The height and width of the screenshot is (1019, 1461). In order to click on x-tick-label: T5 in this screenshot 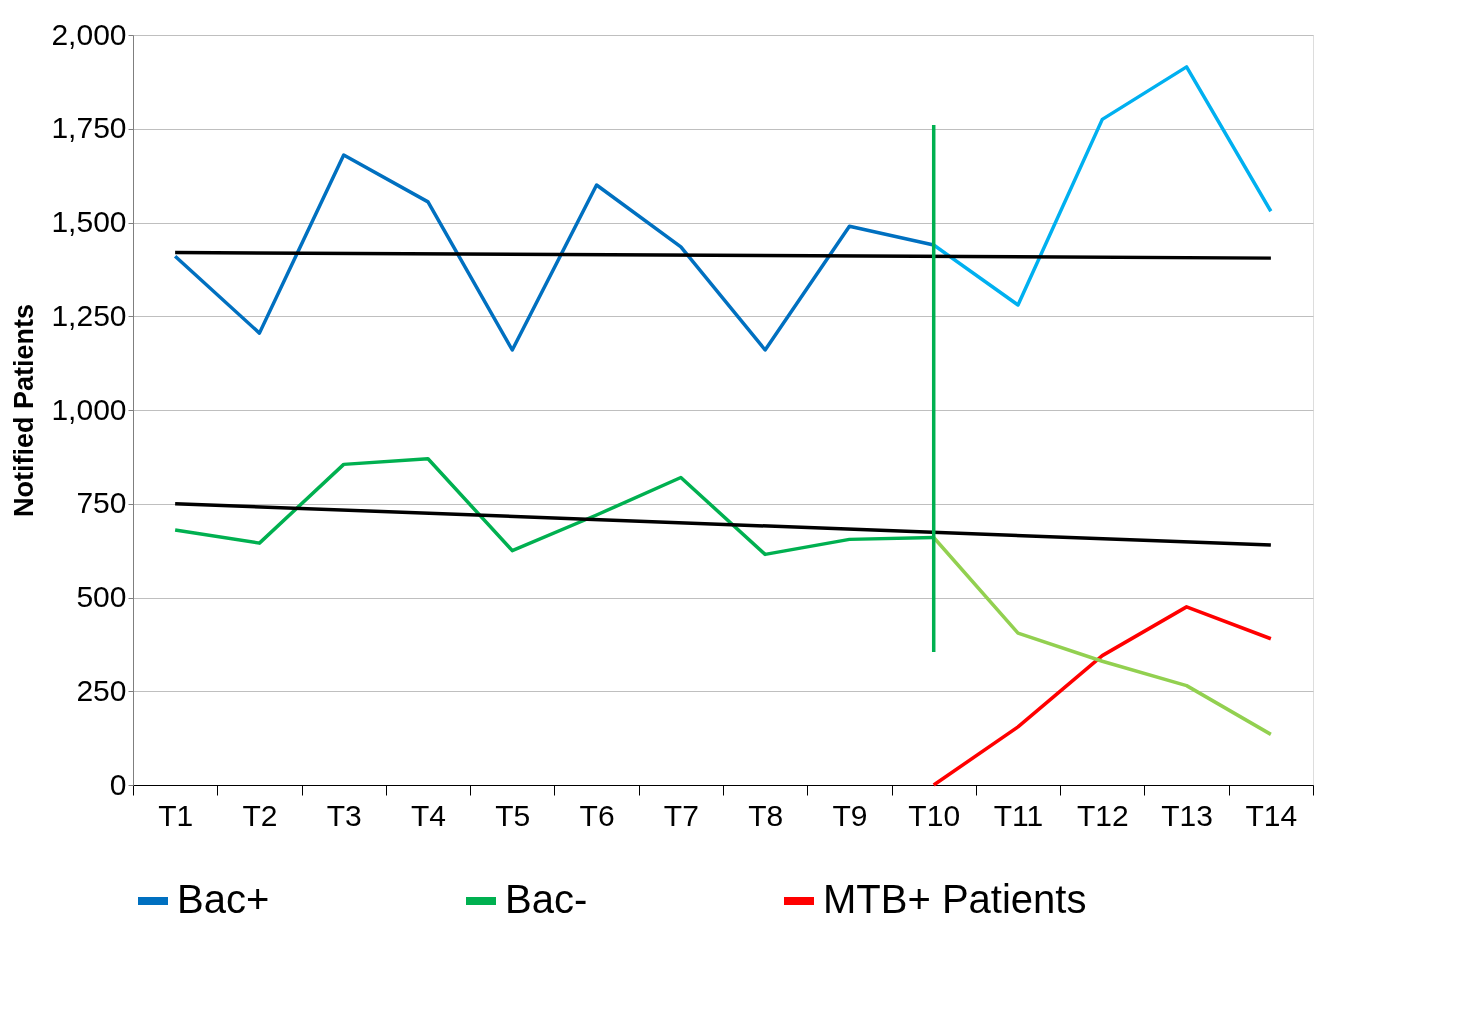, I will do `click(513, 815)`.